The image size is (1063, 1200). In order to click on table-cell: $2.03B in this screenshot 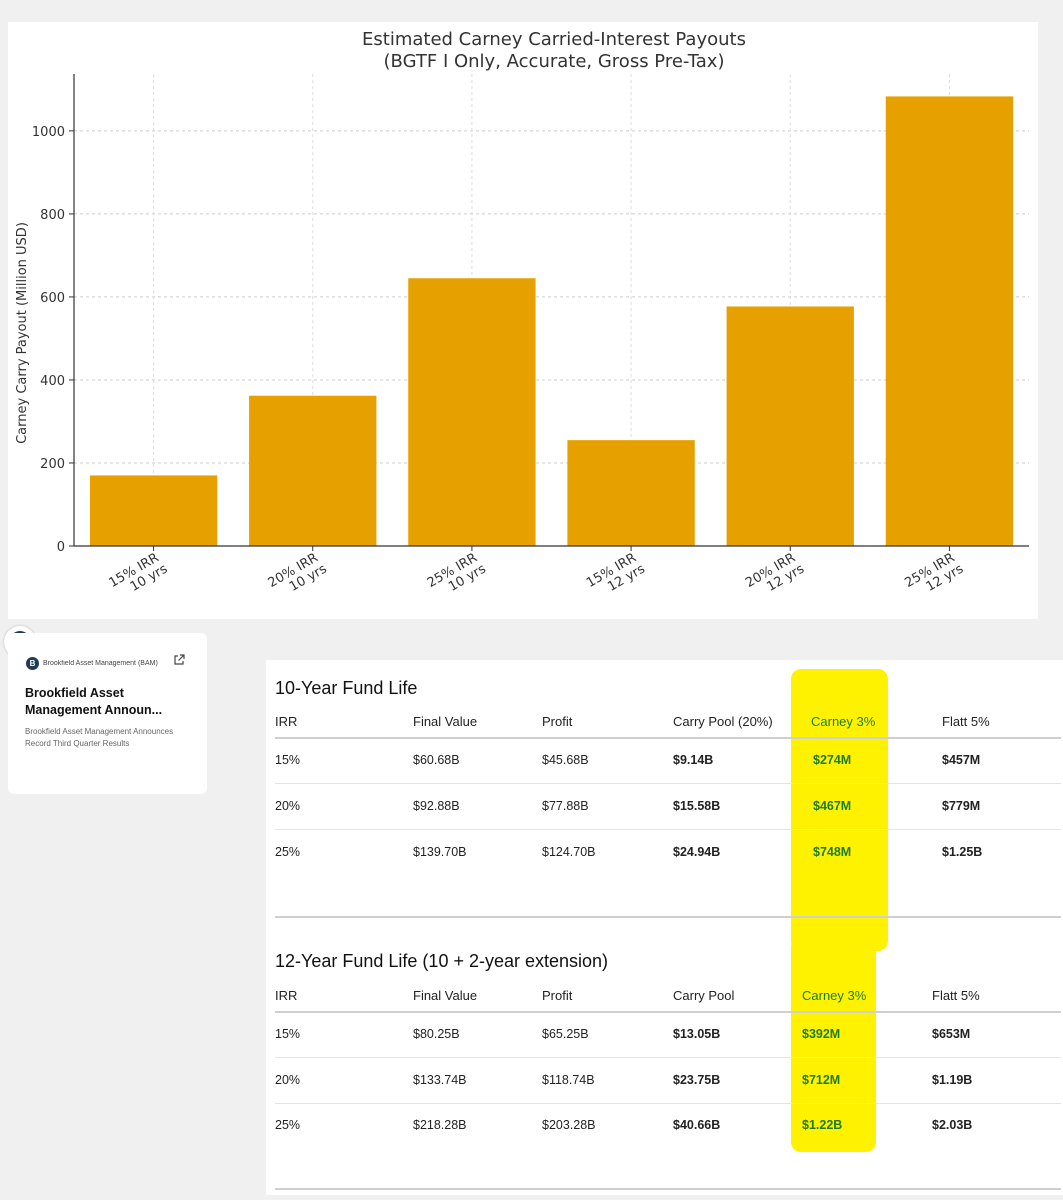, I will do `click(952, 1125)`.